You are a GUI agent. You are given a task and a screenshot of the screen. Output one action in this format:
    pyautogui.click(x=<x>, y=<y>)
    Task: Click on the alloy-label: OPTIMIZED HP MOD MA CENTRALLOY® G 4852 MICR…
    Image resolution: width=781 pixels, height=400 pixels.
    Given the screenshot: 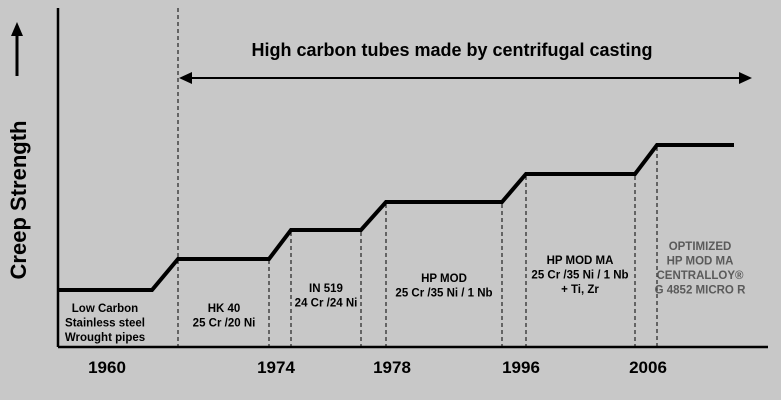 What is the action you would take?
    pyautogui.click(x=700, y=269)
    